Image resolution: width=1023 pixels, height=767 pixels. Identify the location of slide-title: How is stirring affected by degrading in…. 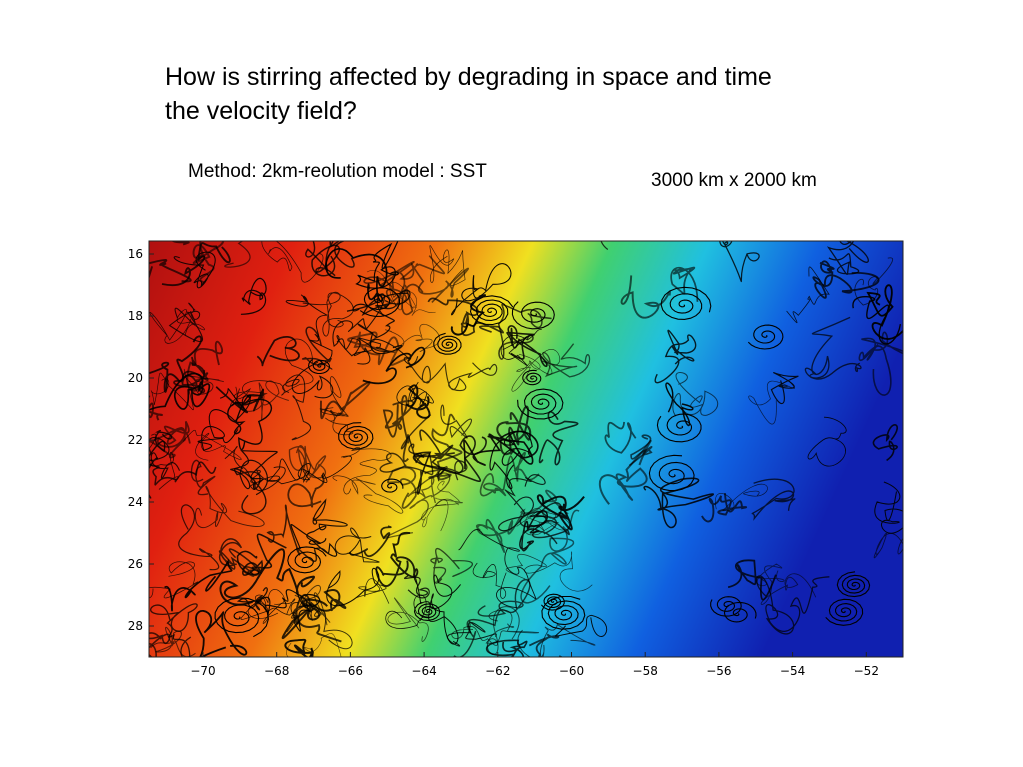
(468, 94).